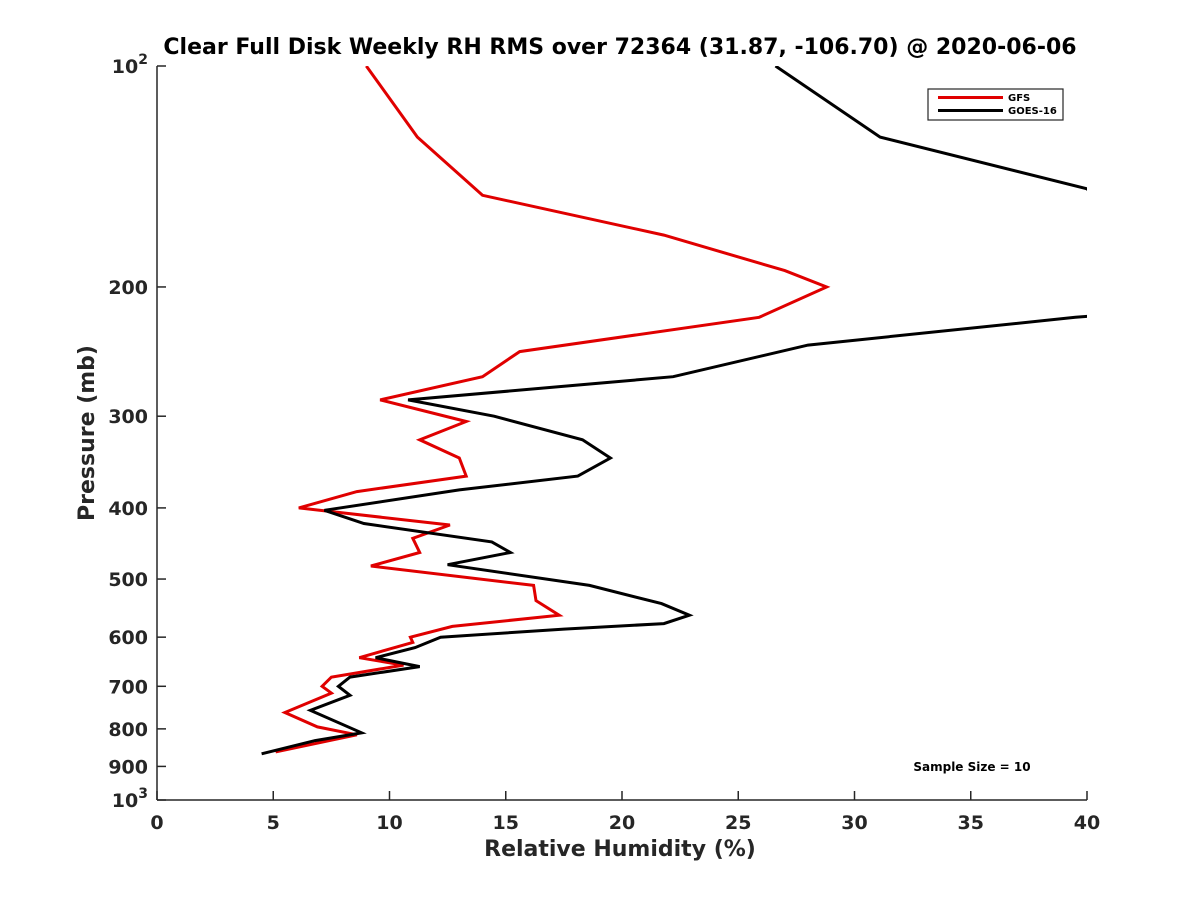  Describe the element at coordinates (128, 730) in the screenshot. I see `y-tick-label: 800` at that location.